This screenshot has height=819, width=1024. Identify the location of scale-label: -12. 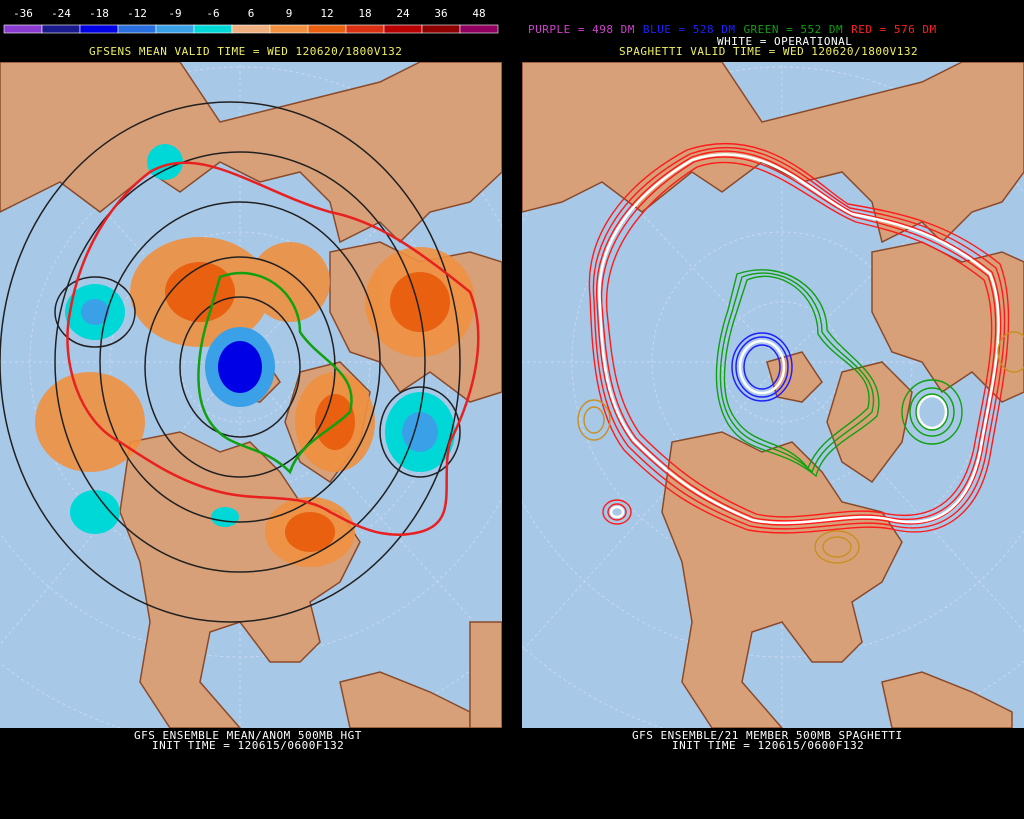
(137, 13).